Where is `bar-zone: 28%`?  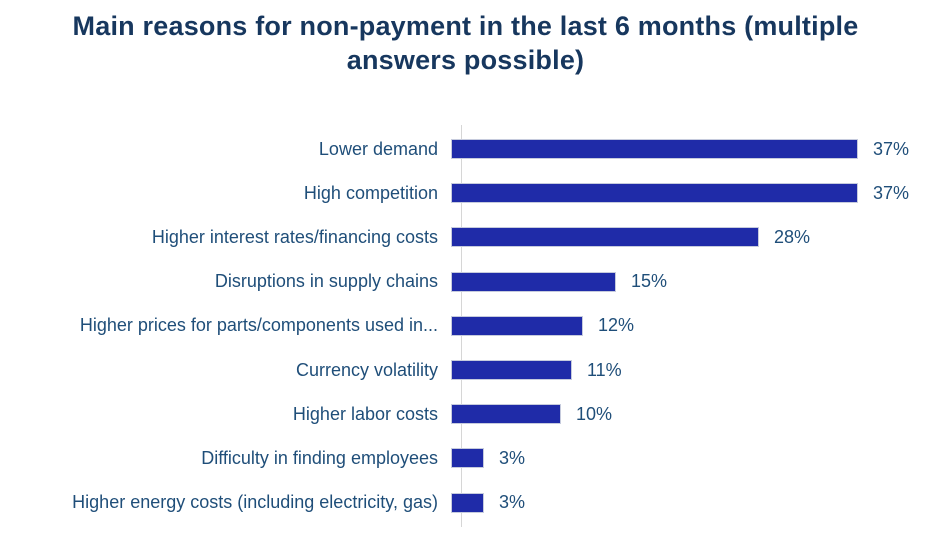
bar-zone: 28% is located at coordinates (690, 237).